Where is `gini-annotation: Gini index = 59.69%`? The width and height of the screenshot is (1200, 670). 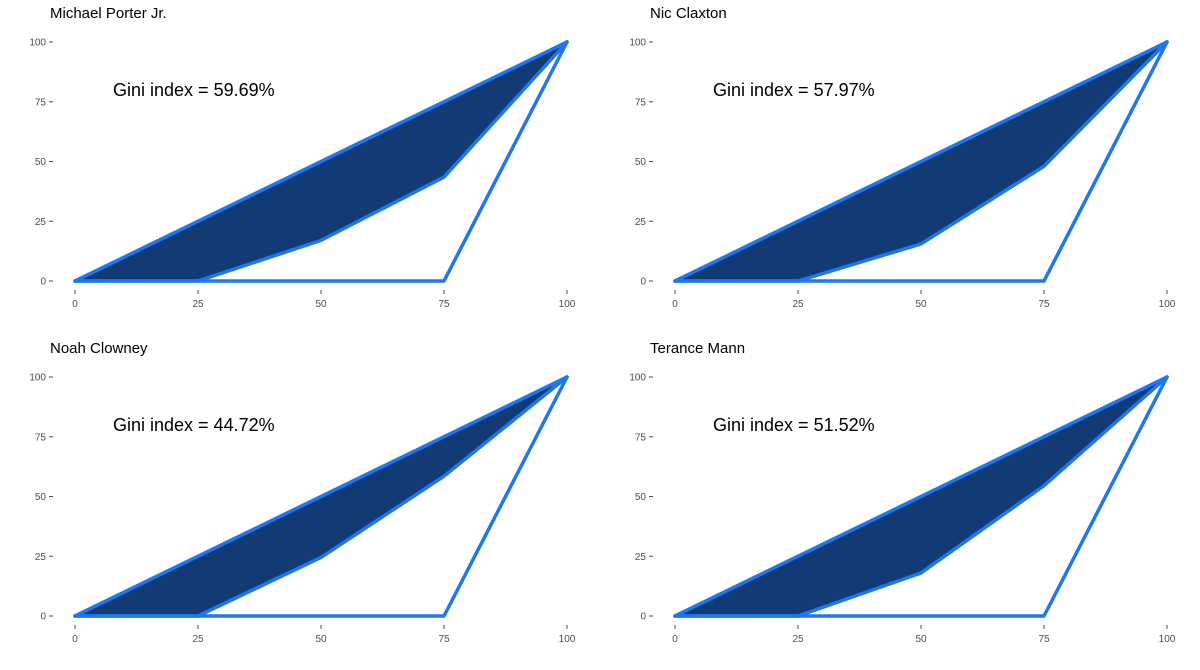 gini-annotation: Gini index = 59.69% is located at coordinates (194, 90).